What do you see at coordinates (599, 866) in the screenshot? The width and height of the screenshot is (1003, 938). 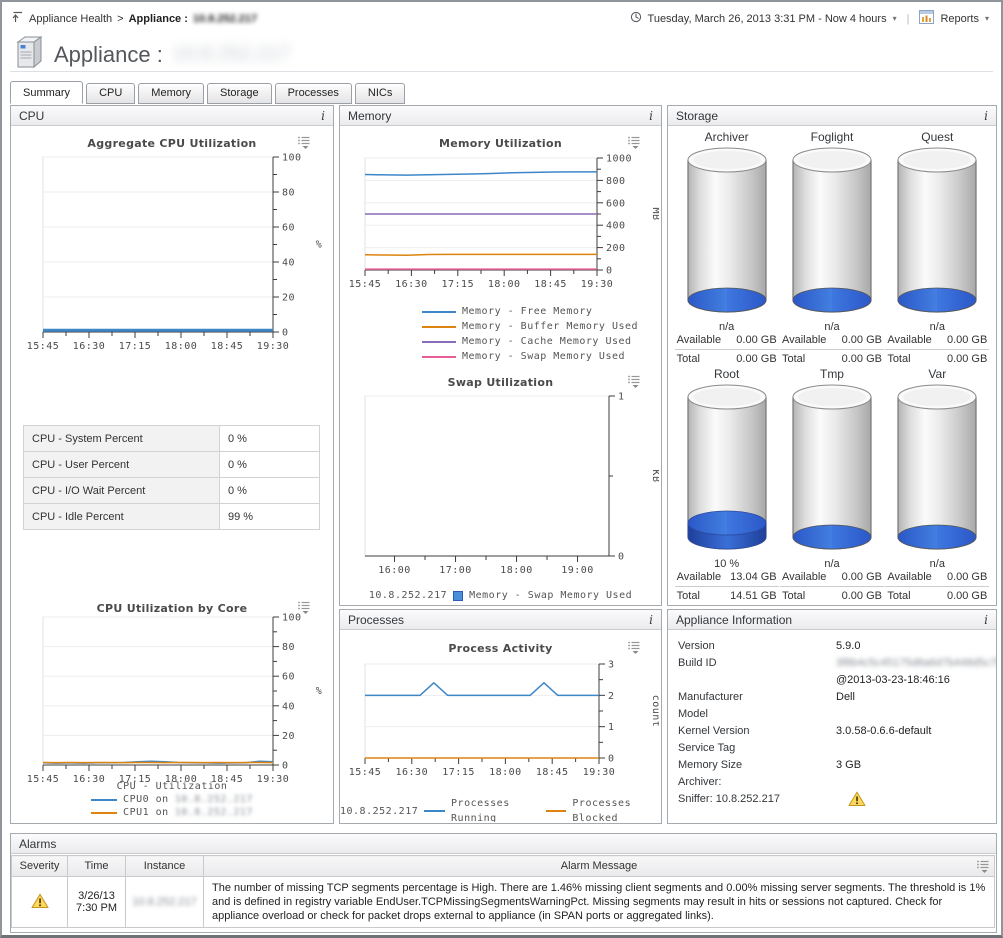 I see `col-alarm-message: Alarm Message` at bounding box center [599, 866].